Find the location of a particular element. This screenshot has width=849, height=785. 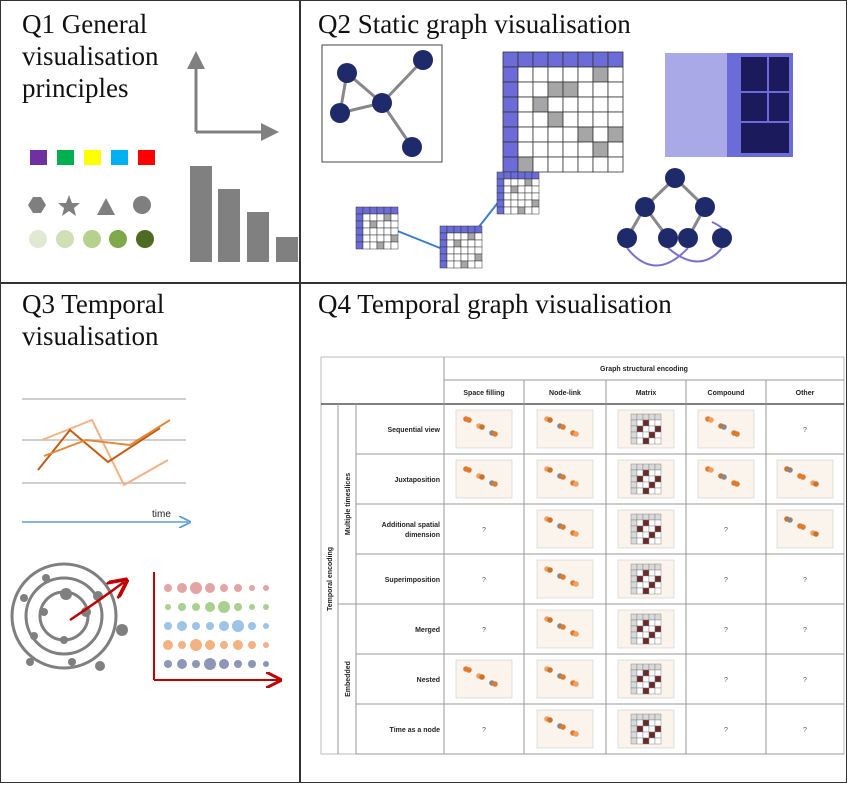

q2-linked-matrices is located at coordinates (447, 220).